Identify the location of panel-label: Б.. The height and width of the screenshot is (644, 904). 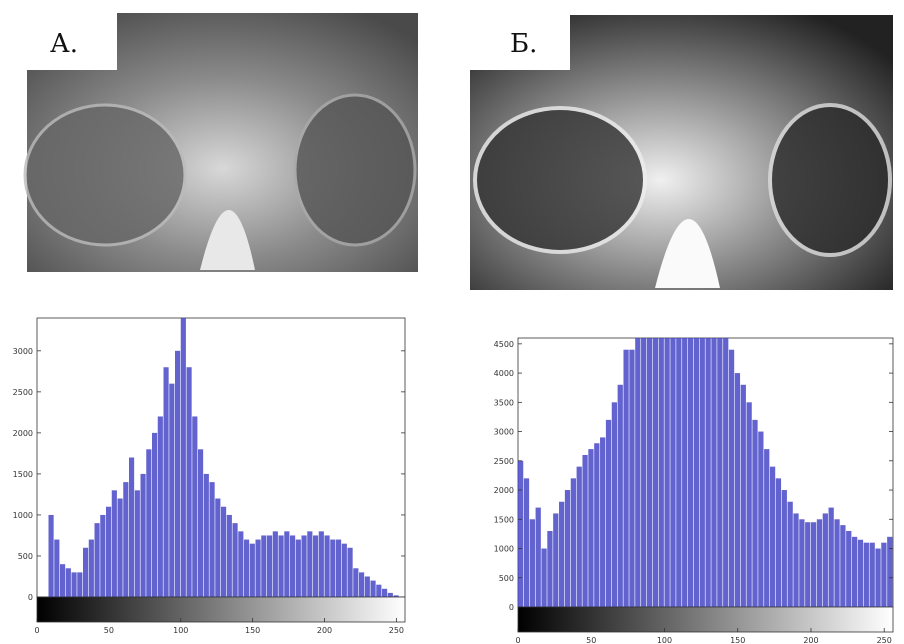
(523, 44).